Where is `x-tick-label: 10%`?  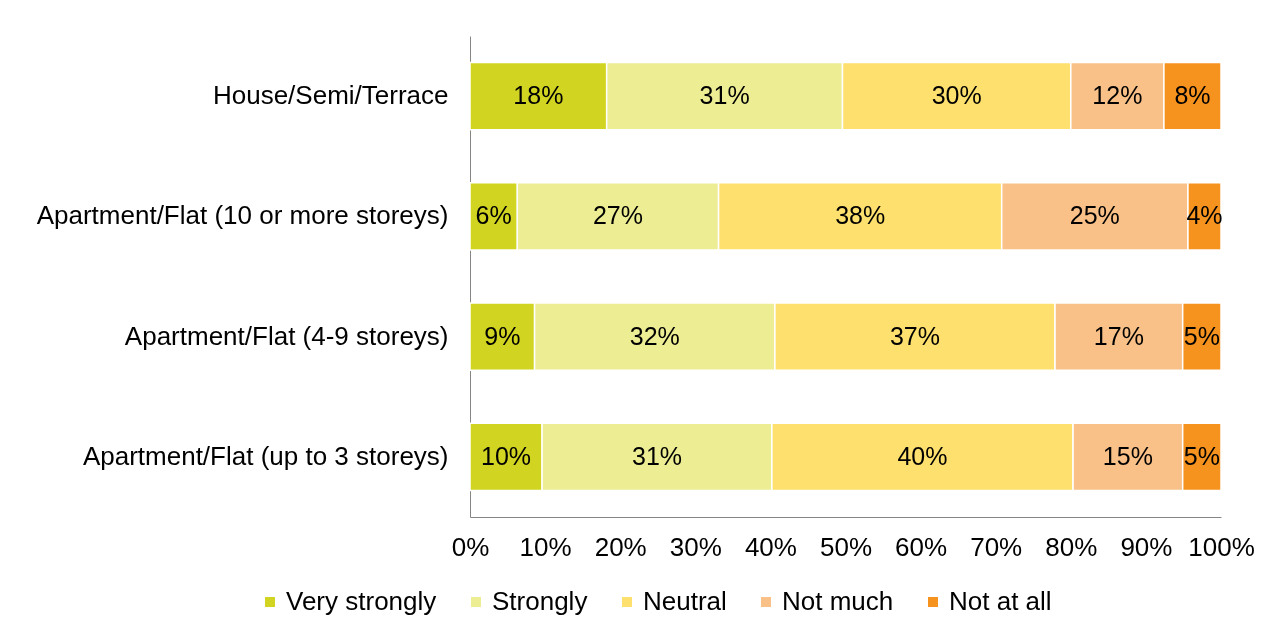 x-tick-label: 10% is located at coordinates (545, 546).